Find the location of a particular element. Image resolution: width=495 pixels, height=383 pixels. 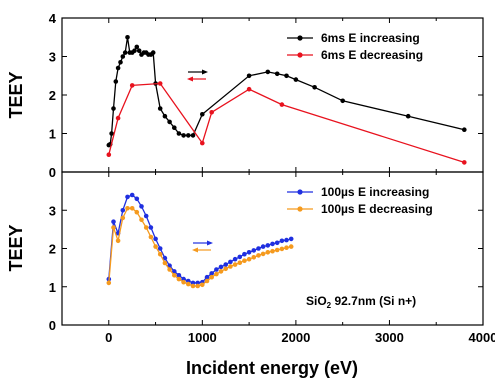

bottom-y-tick-label: 2 is located at coordinates (52, 249).